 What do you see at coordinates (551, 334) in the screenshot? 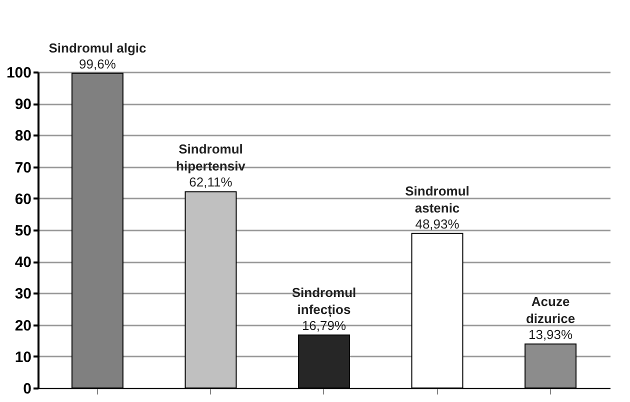
I see `data-label: 13,93%` at bounding box center [551, 334].